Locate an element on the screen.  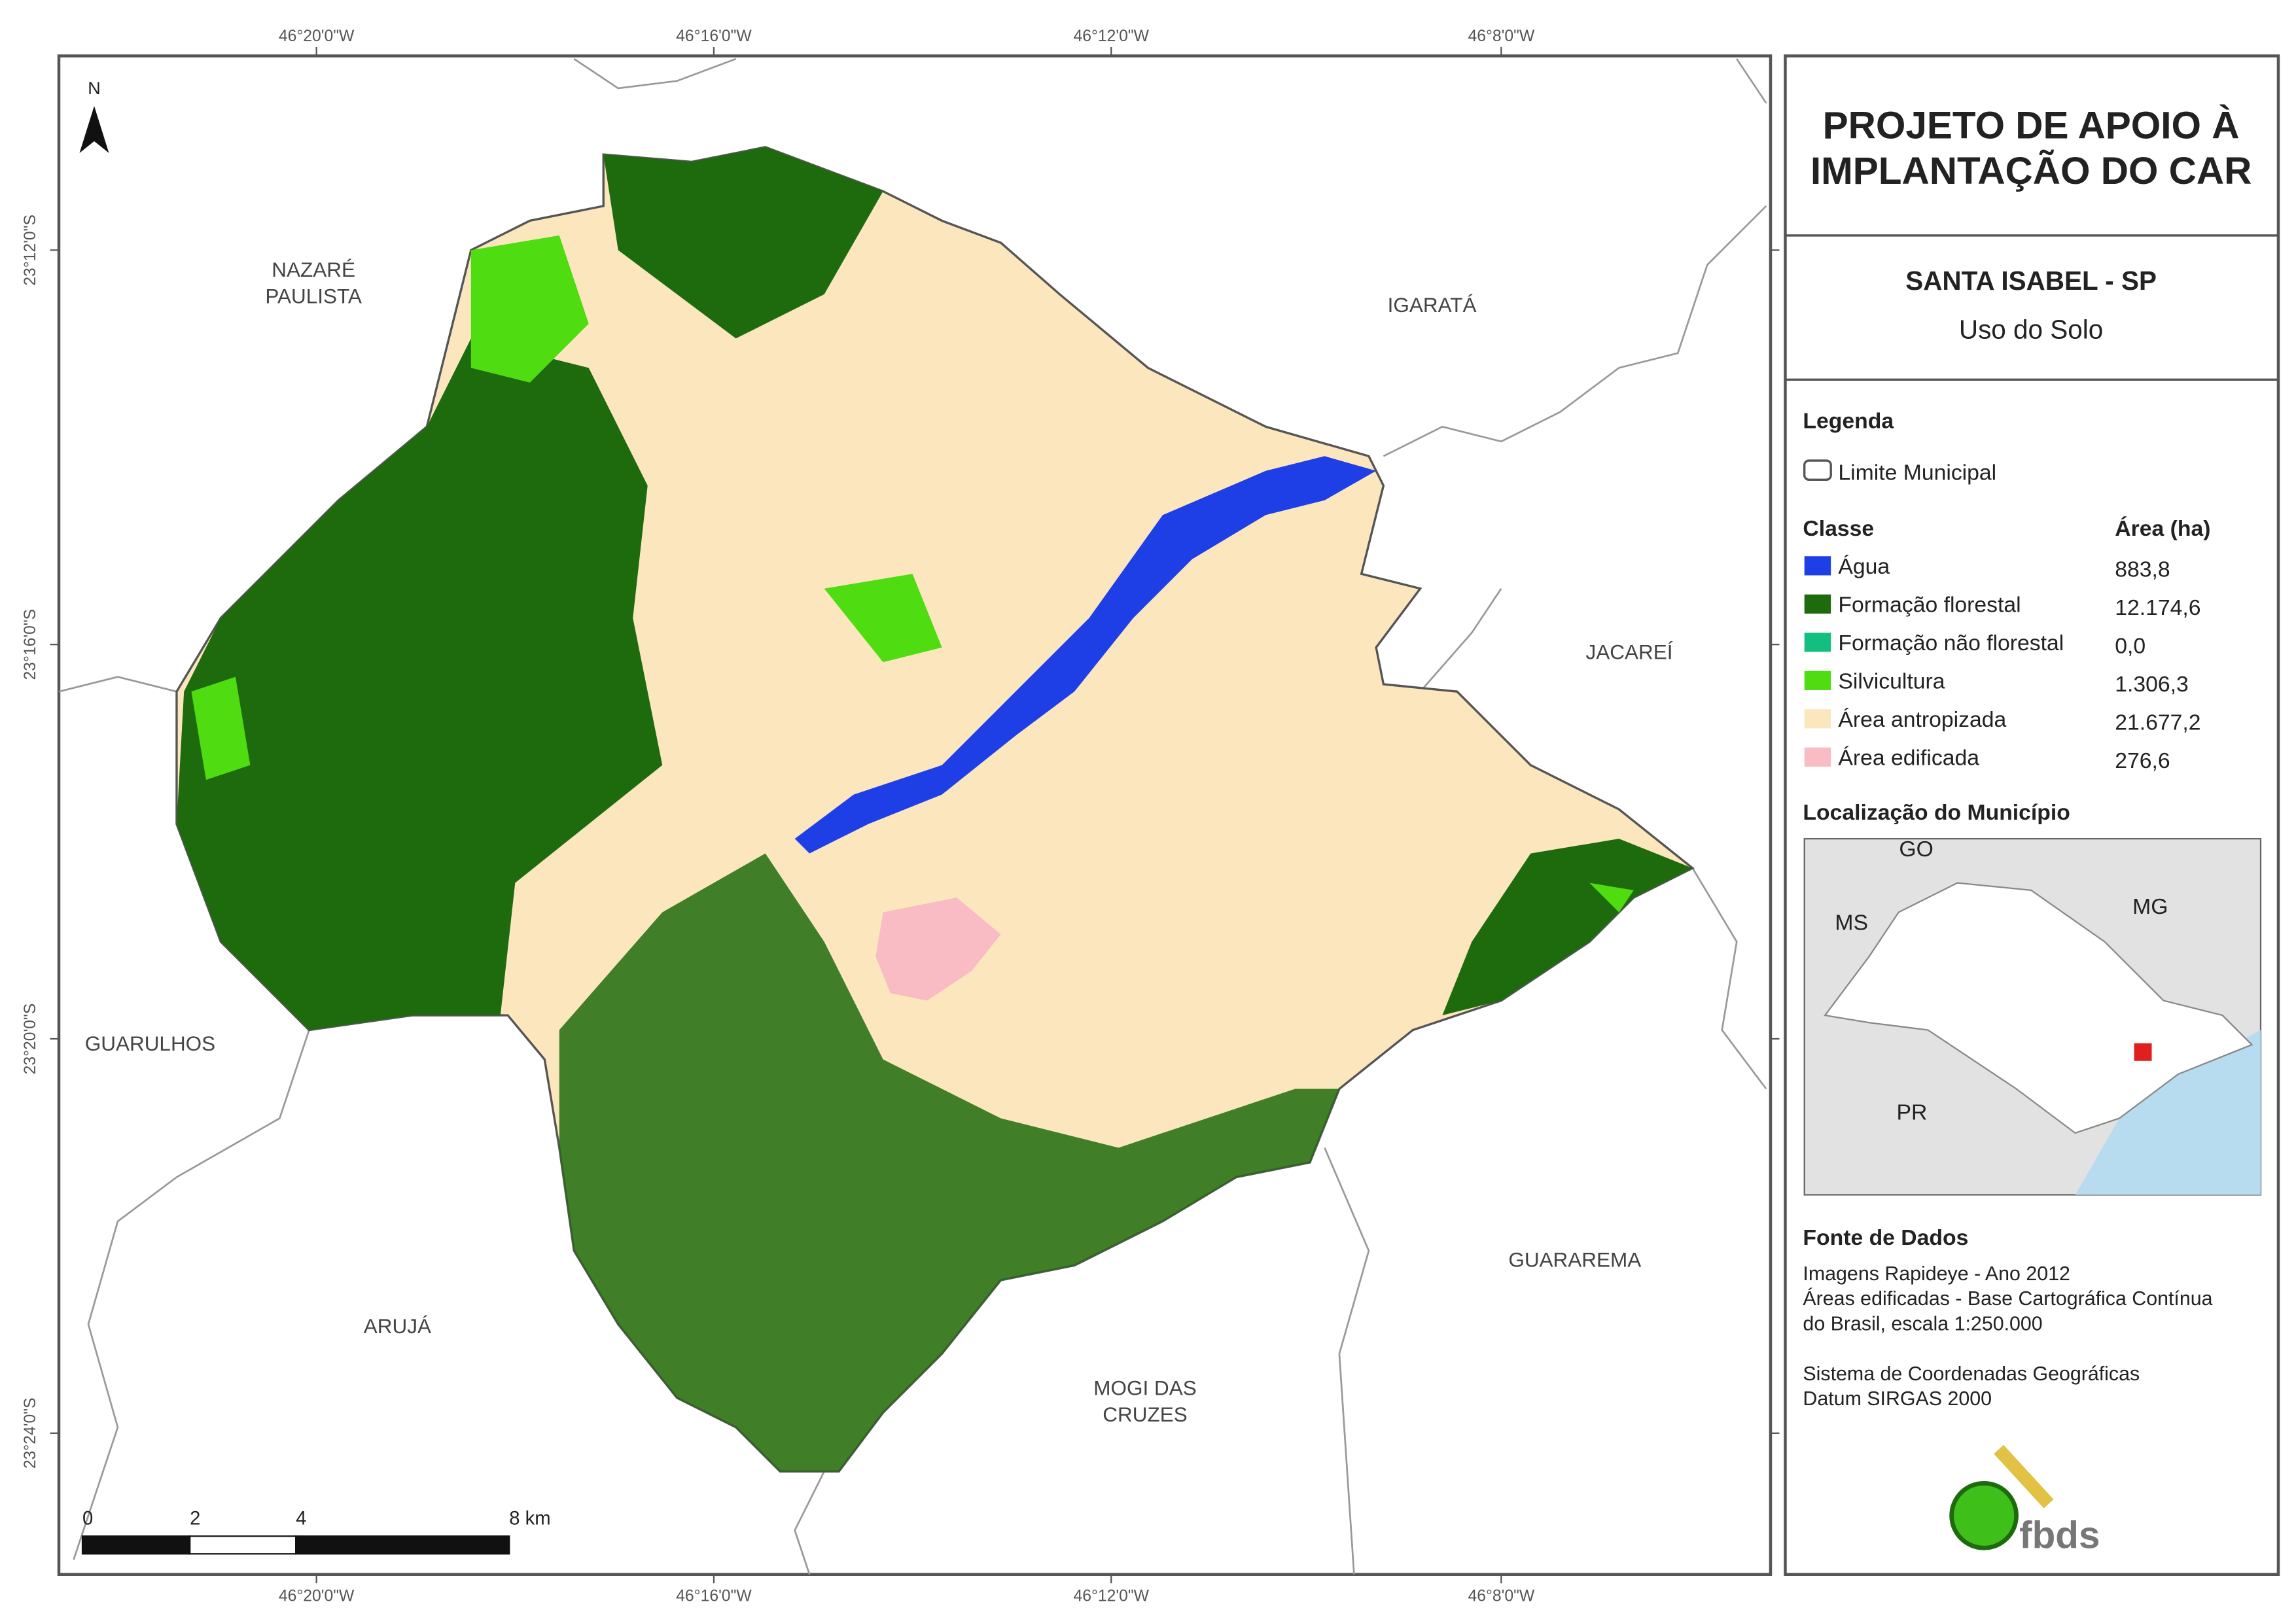
legend-area: 883,8 is located at coordinates (2142, 570).